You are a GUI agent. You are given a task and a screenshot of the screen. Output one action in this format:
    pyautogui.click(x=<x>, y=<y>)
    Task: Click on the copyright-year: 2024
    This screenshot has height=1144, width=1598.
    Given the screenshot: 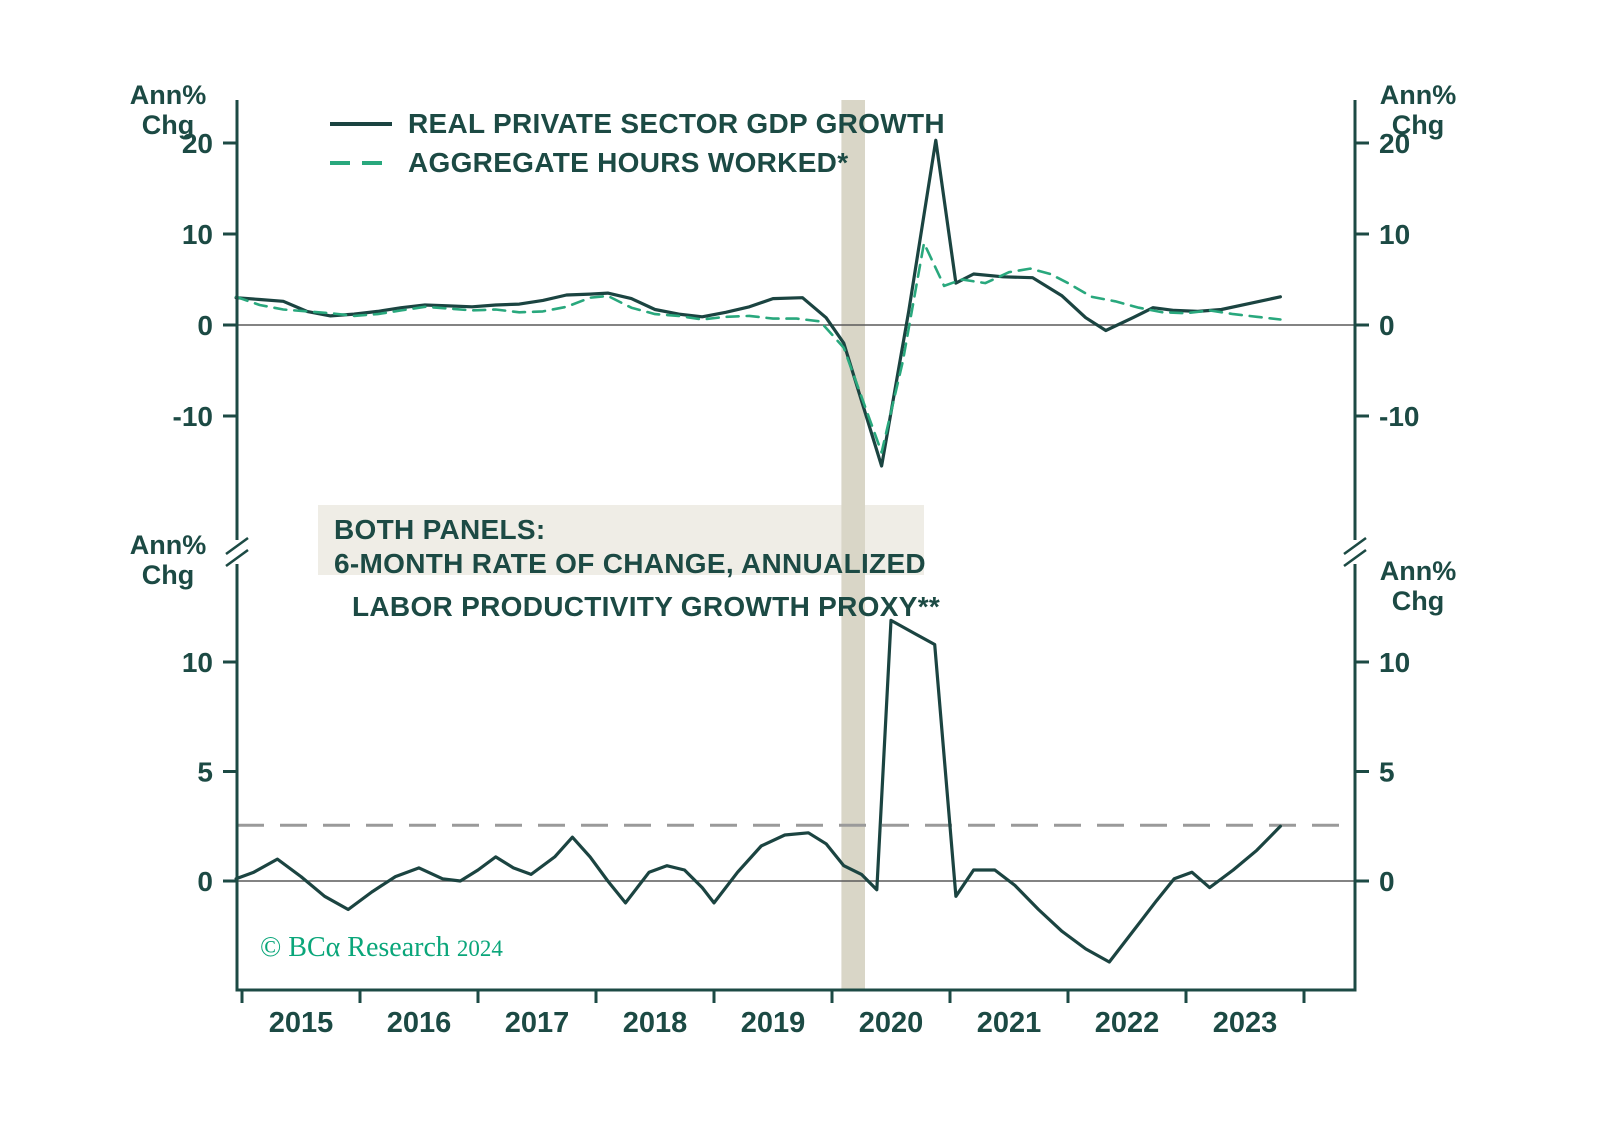 What is the action you would take?
    pyautogui.click(x=479, y=948)
    